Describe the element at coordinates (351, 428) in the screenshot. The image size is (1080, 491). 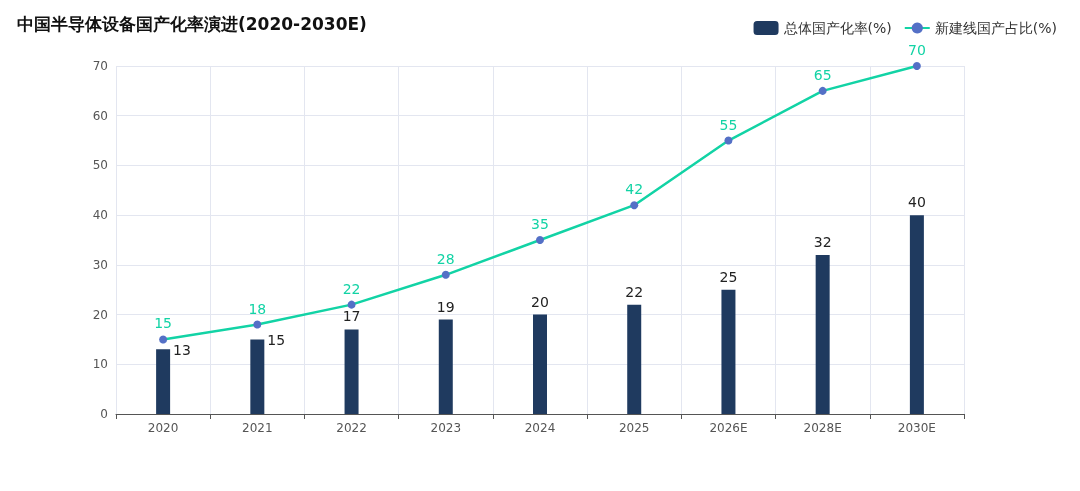
I see `x-tick-label: 2022` at that location.